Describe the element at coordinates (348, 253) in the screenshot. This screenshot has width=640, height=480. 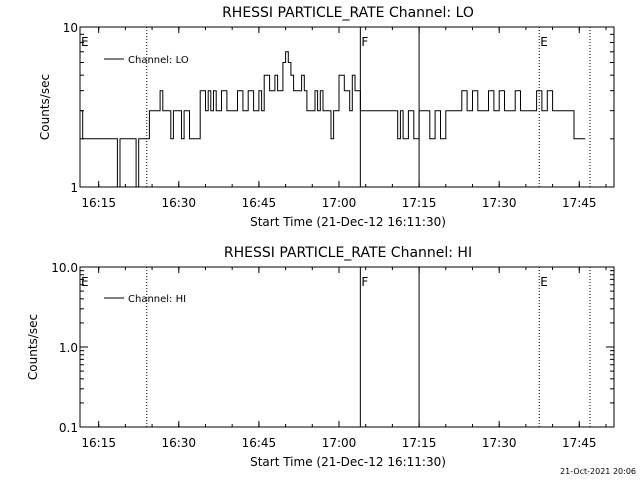
I see `chart-title-hi: RHESSI PARTICLE_RATE Channel: HI` at that location.